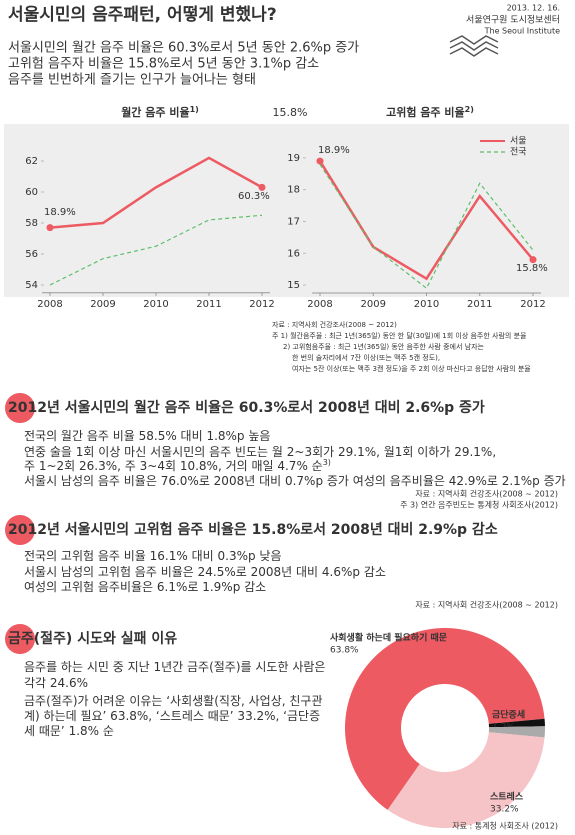 The image size is (575, 835). Describe the element at coordinates (505, 826) in the screenshot. I see `source: 자료 : 통계청 사회조사 (2012)` at that location.